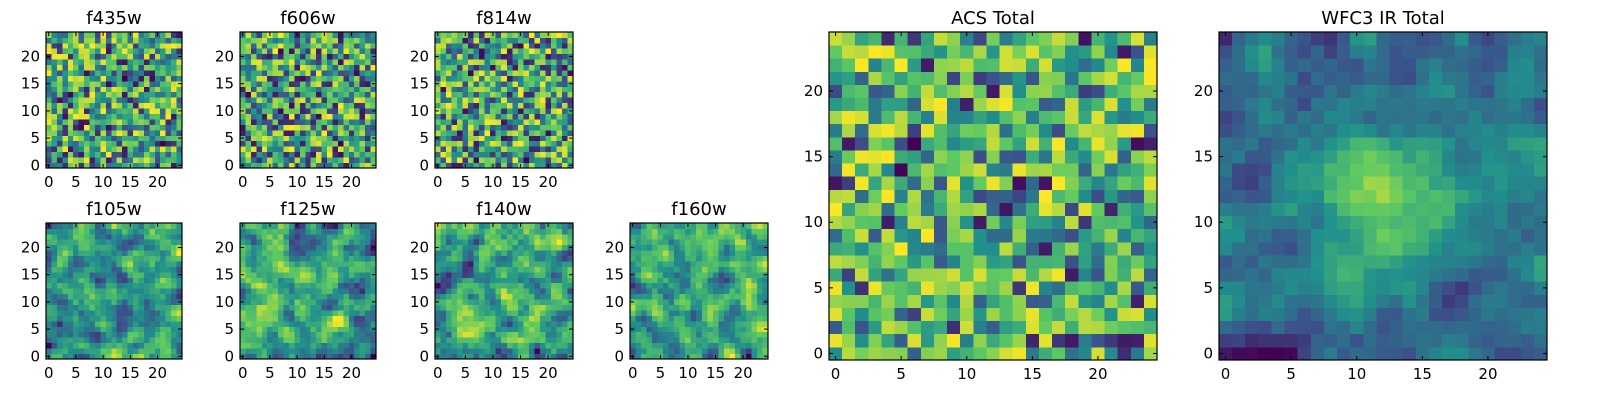 The height and width of the screenshot is (400, 1600). Describe the element at coordinates (114, 291) in the screenshot. I see `heatmap-f105w` at that location.